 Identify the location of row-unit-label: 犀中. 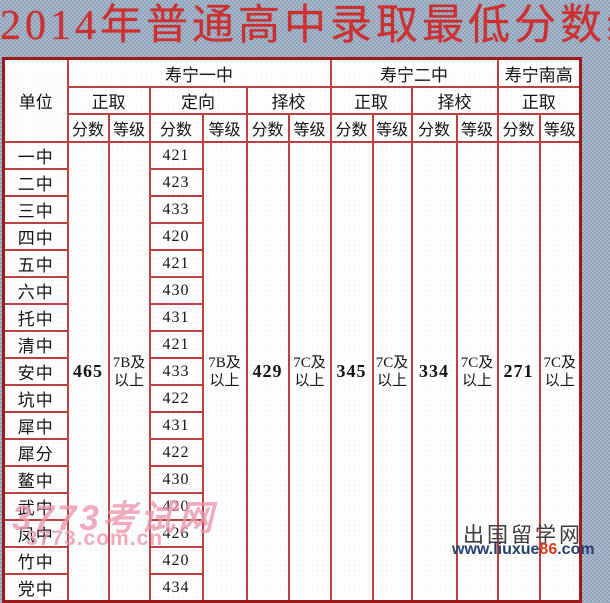
(35, 425).